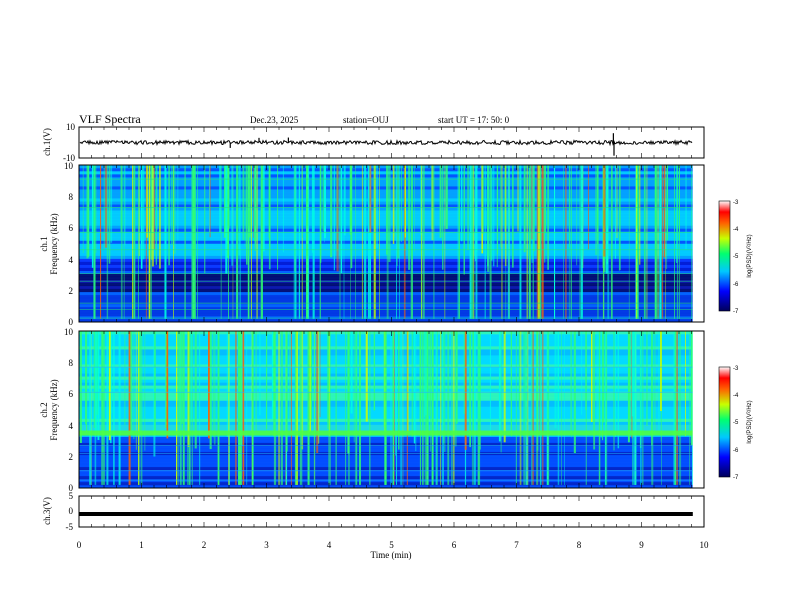 The height and width of the screenshot is (612, 792). What do you see at coordinates (44, 409) in the screenshot?
I see `ch2-spectrogram-ylabel: ch.2` at bounding box center [44, 409].